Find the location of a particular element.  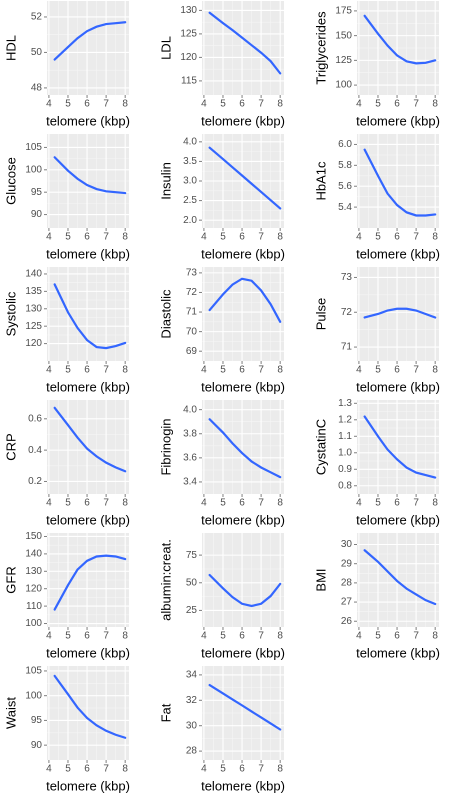

y-axis-title: GFR is located at coordinates (10, 579).